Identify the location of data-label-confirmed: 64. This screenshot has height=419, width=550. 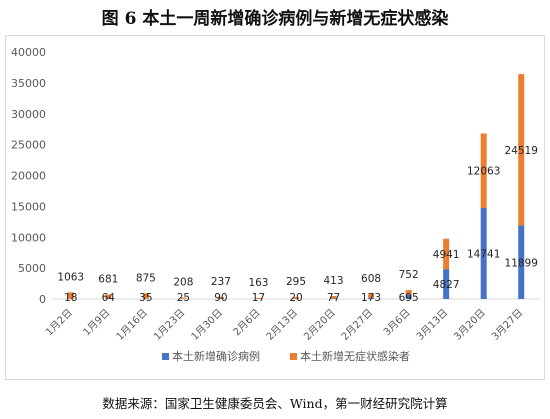
(109, 298).